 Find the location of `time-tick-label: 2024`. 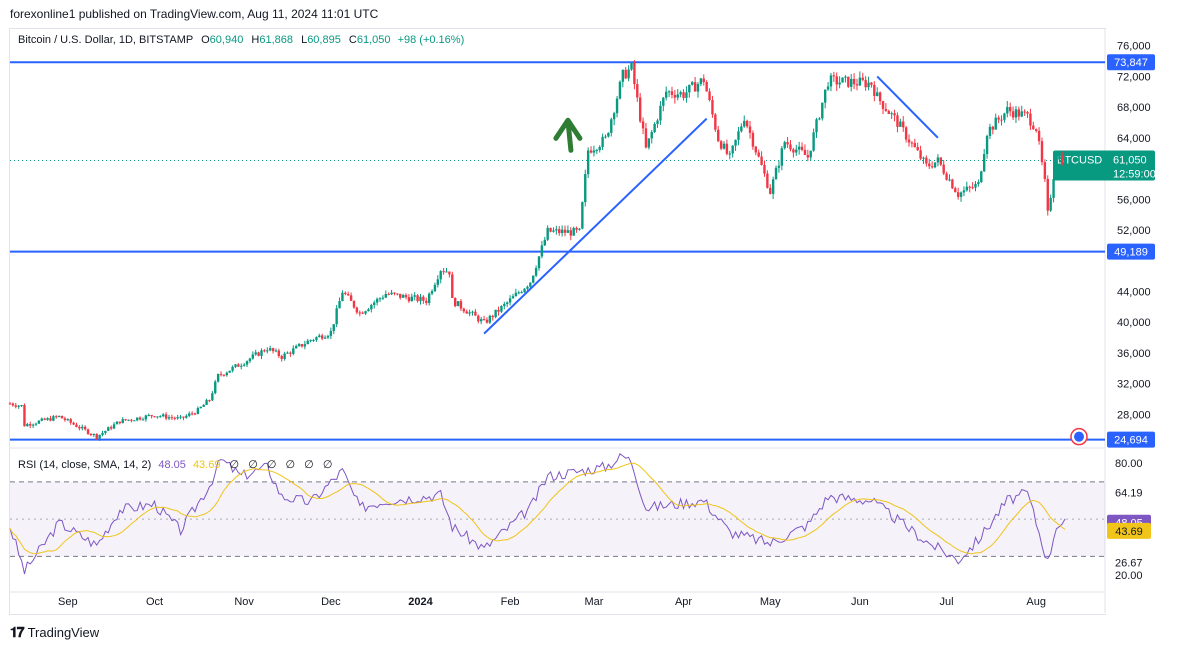

time-tick-label: 2024 is located at coordinates (420, 602).